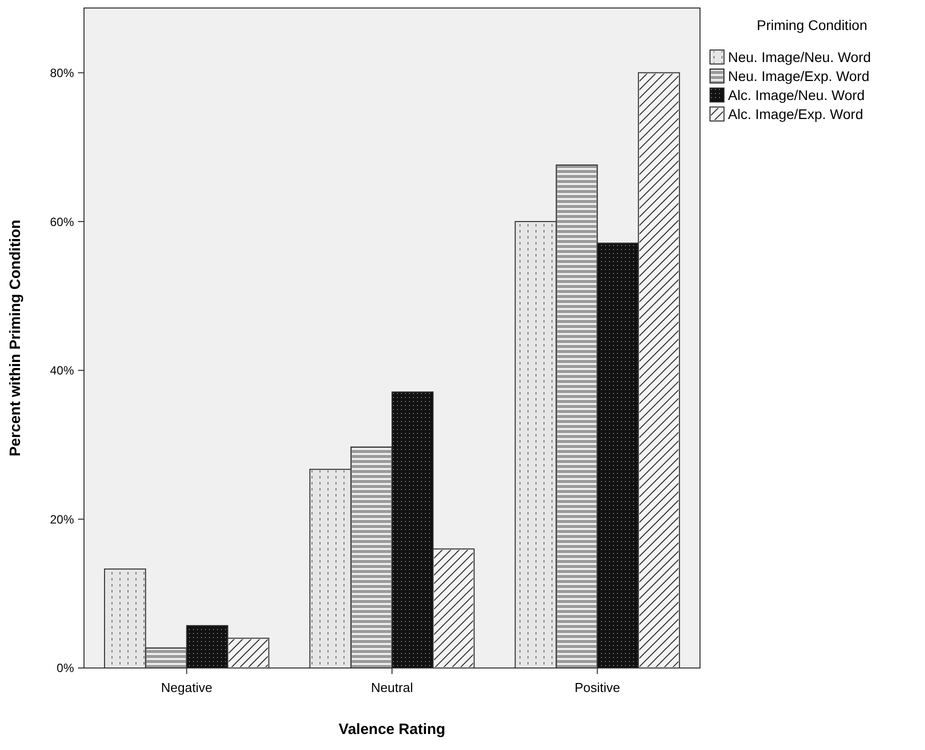 The image size is (925, 750). I want to click on y-tick-label: 40%, so click(62, 371).